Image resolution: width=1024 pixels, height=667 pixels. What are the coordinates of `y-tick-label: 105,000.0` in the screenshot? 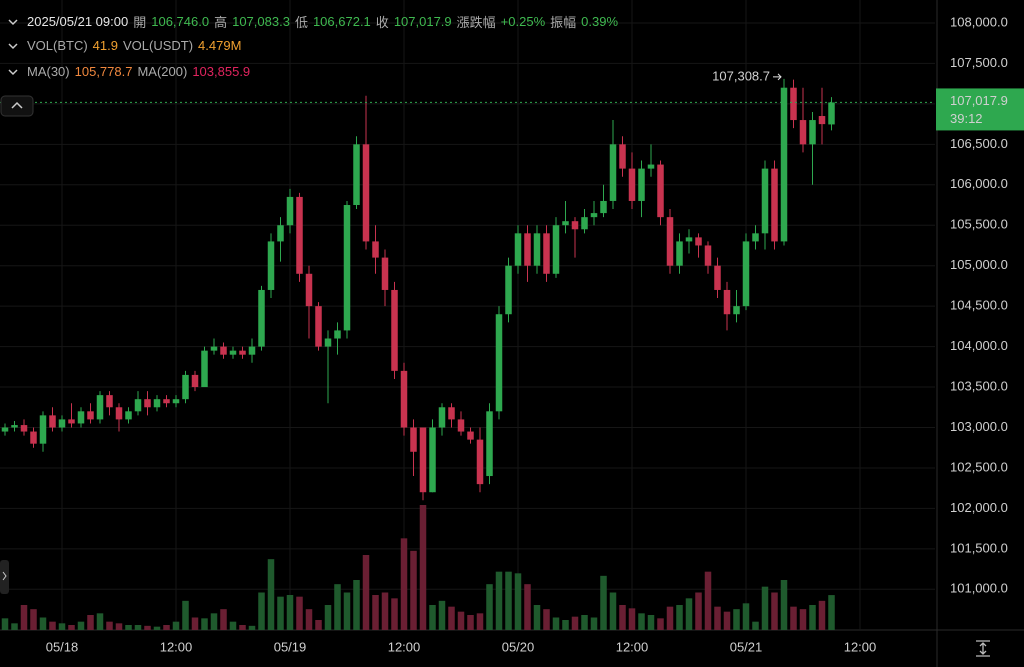 It's located at (979, 264).